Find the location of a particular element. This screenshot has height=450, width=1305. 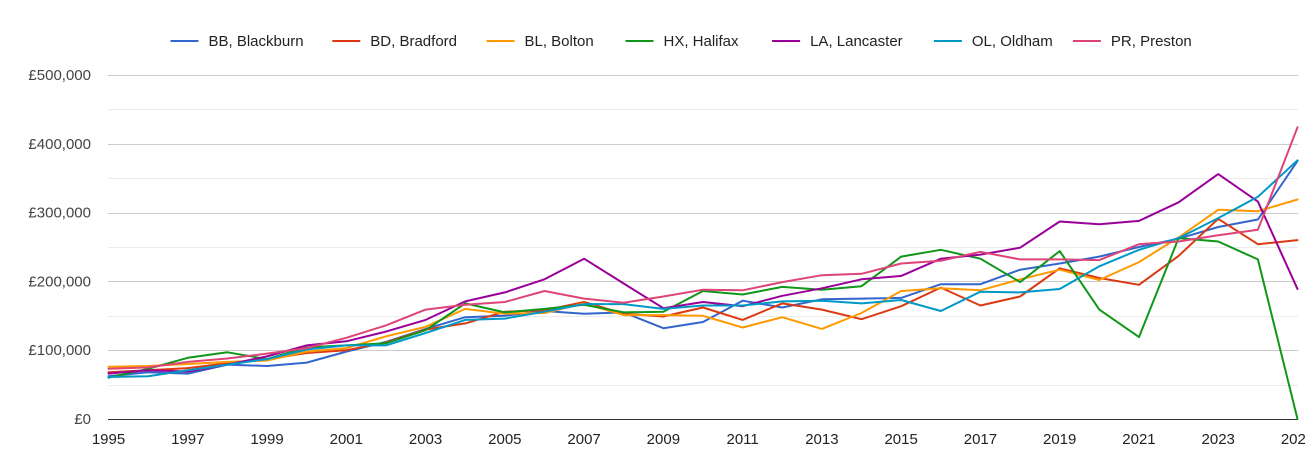

legend-item-bd: BD, Bradford is located at coordinates (394, 41).